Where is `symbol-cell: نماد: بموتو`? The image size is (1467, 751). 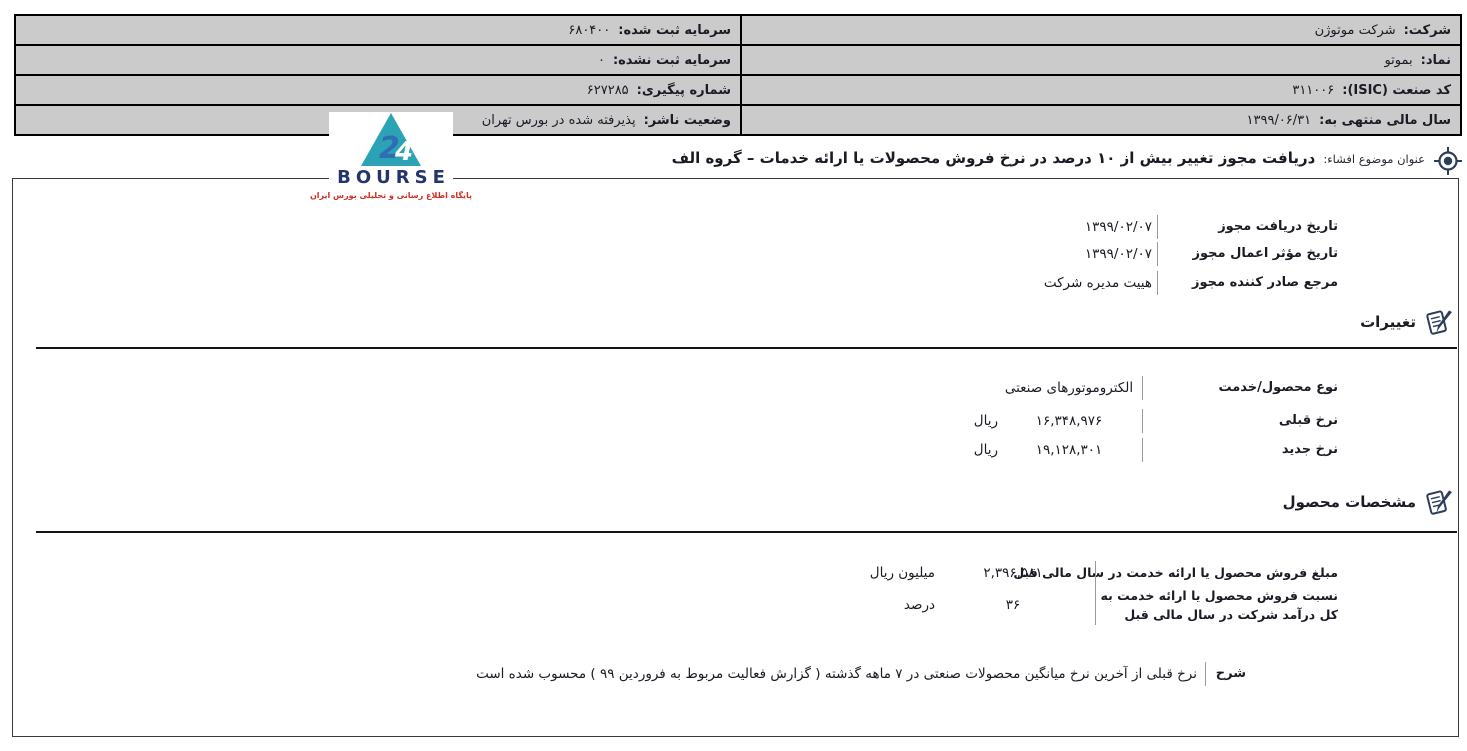
symbol-cell: نماد: بموتو is located at coordinates (1101, 60).